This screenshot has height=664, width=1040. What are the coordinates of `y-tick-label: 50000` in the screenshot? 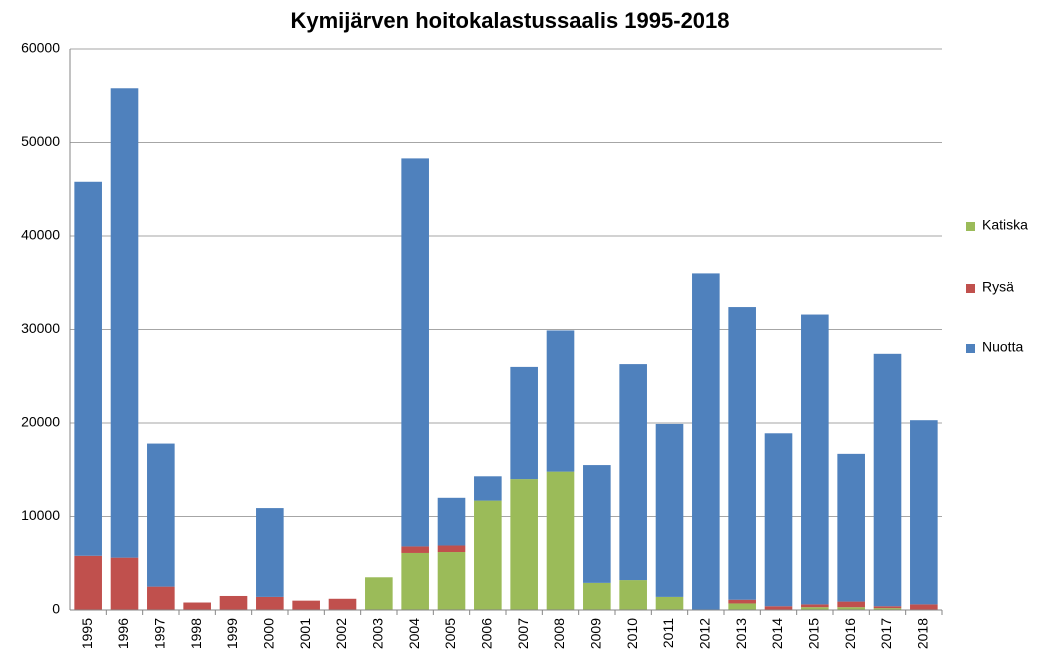 It's located at (40, 141).